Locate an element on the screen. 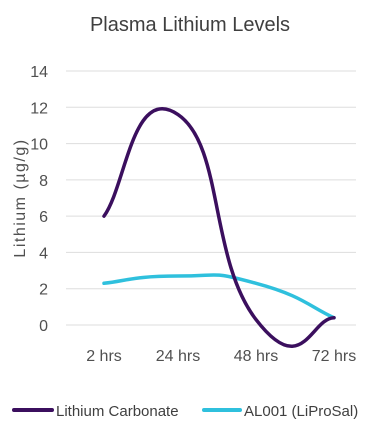 This screenshot has width=366, height=426. legend-label: AL001 (LiProSal) is located at coordinates (301, 411).